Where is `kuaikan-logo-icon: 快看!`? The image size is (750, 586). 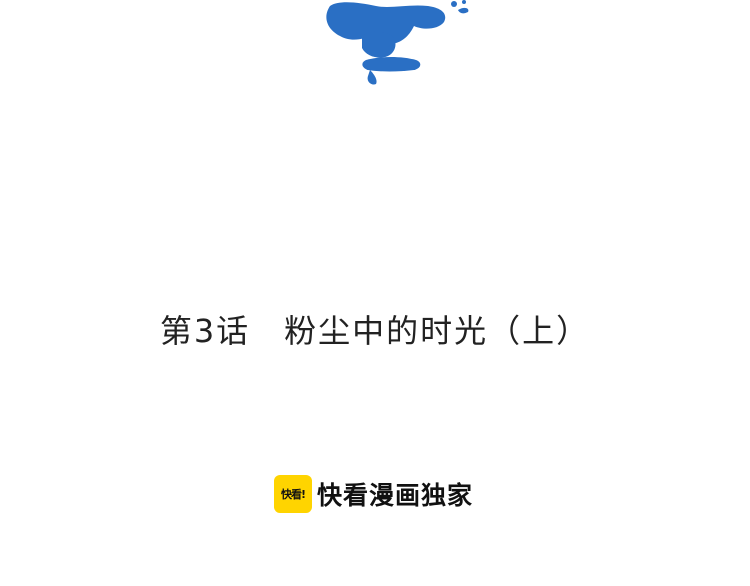
kuaikan-logo-icon: 快看! is located at coordinates (293, 494).